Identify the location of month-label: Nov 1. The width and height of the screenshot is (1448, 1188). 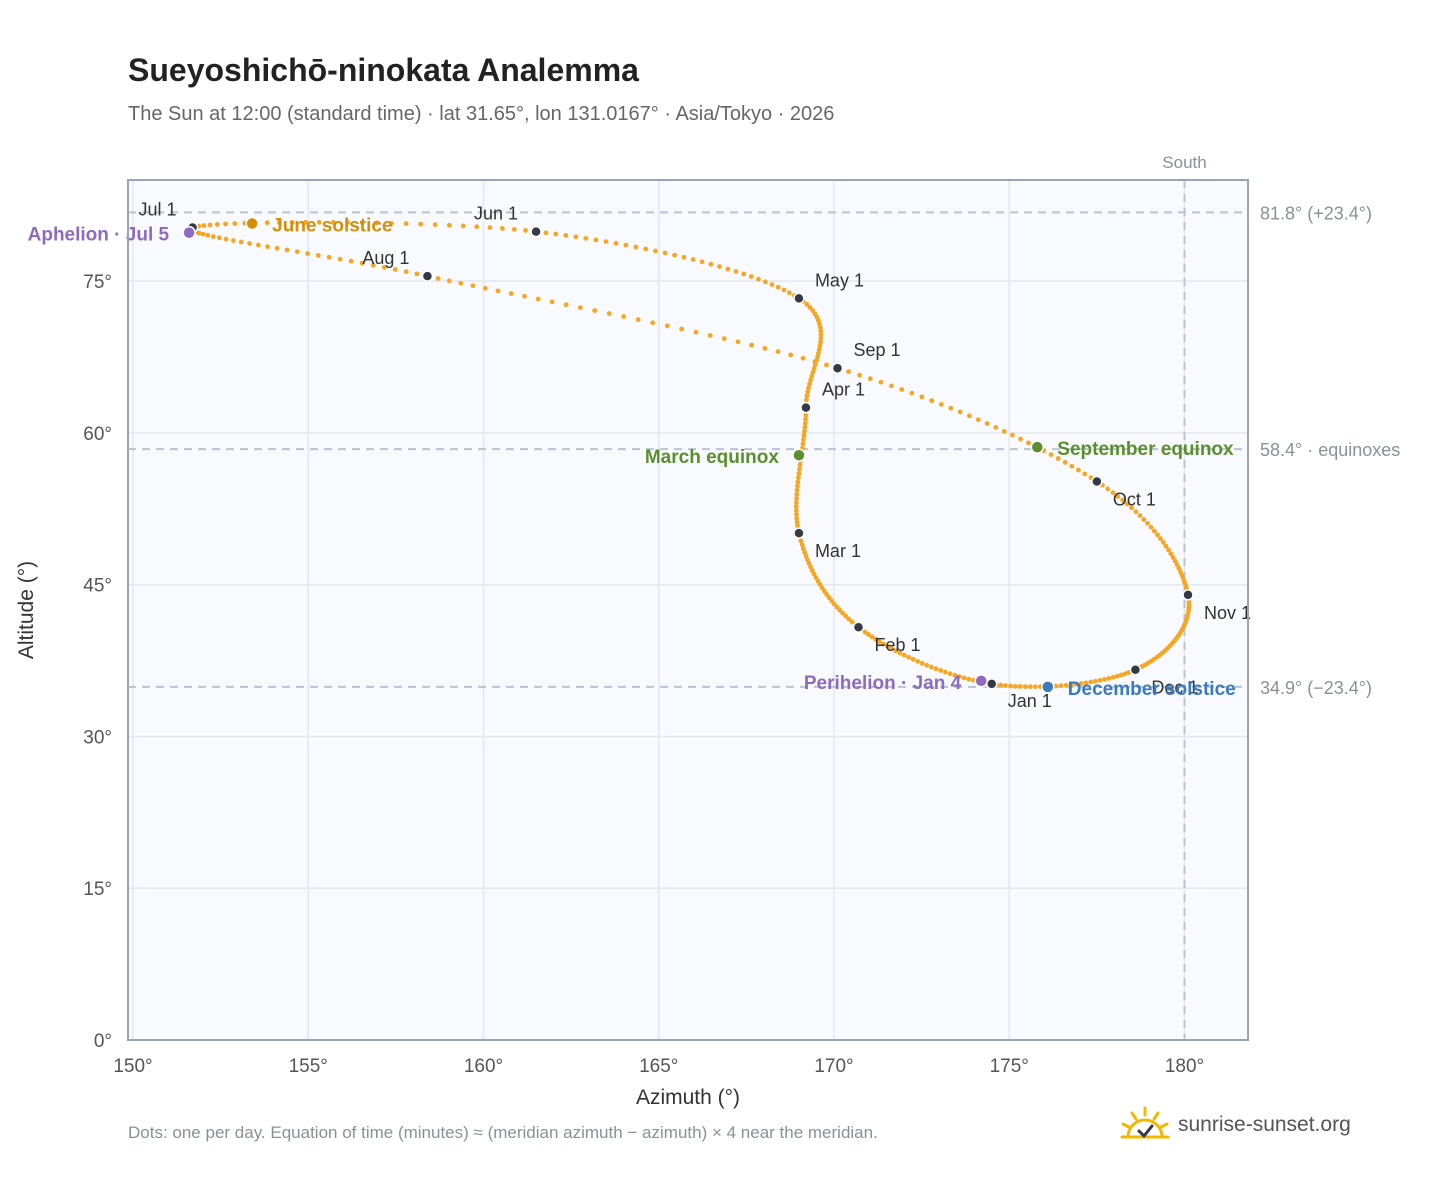
(1227, 613).